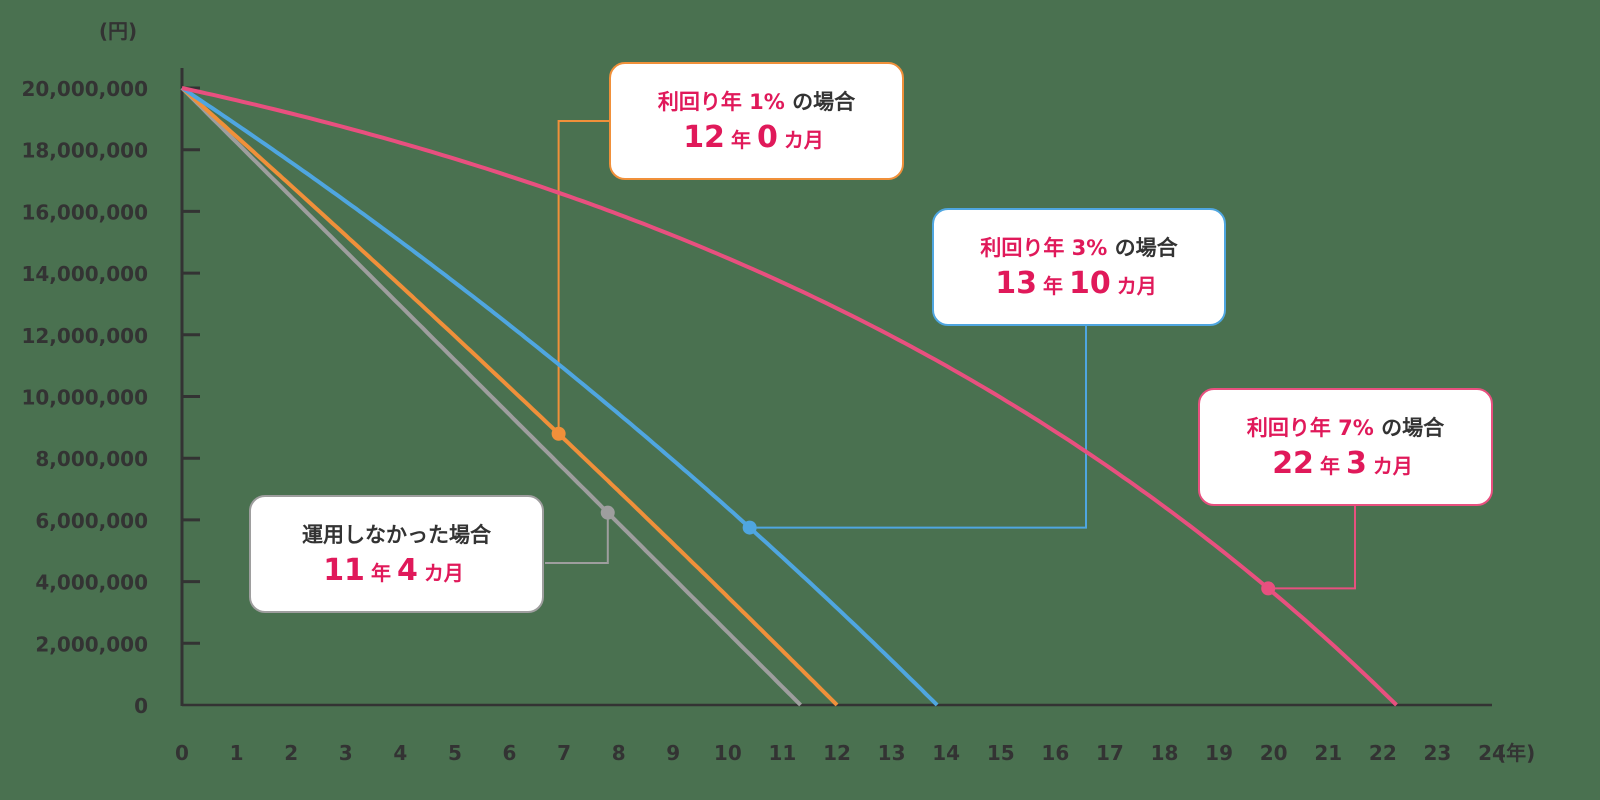  What do you see at coordinates (673, 753) in the screenshot?
I see `x-tick-label: 9` at bounding box center [673, 753].